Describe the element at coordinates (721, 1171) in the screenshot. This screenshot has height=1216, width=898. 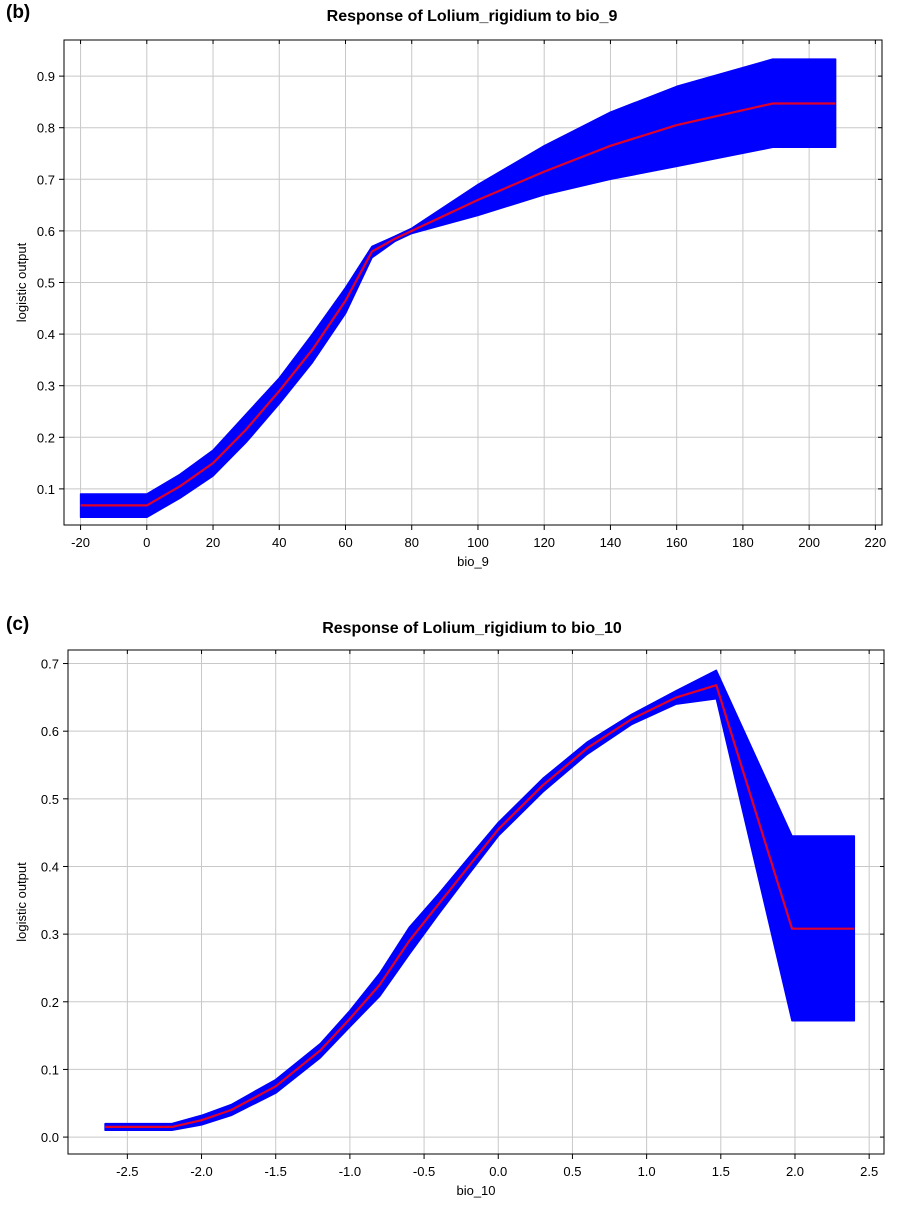
I see `x-tick-label: 1.5` at that location.